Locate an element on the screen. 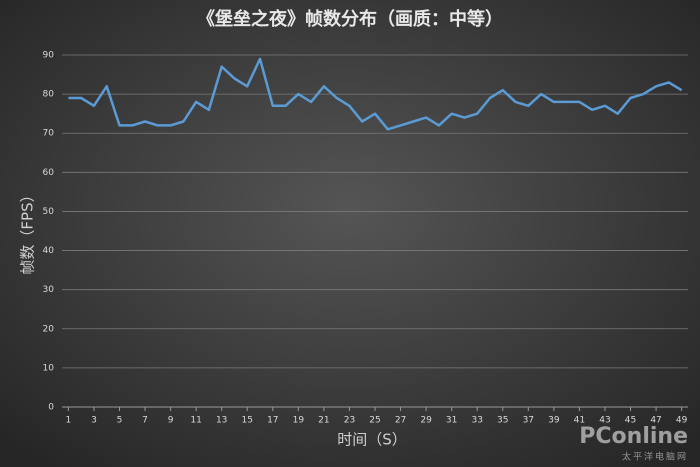  y-axis-label: 帧数（FPS） is located at coordinates (28, 230).